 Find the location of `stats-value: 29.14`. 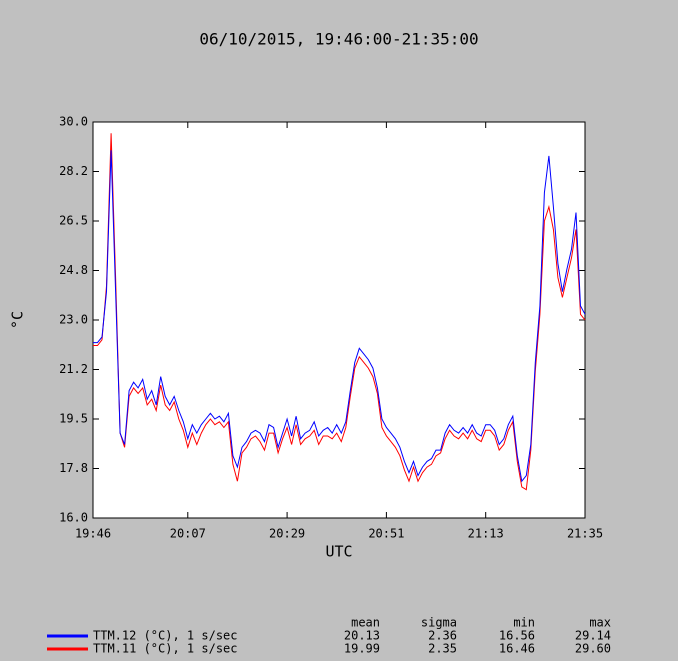

stats-value: 29.14 is located at coordinates (593, 636).